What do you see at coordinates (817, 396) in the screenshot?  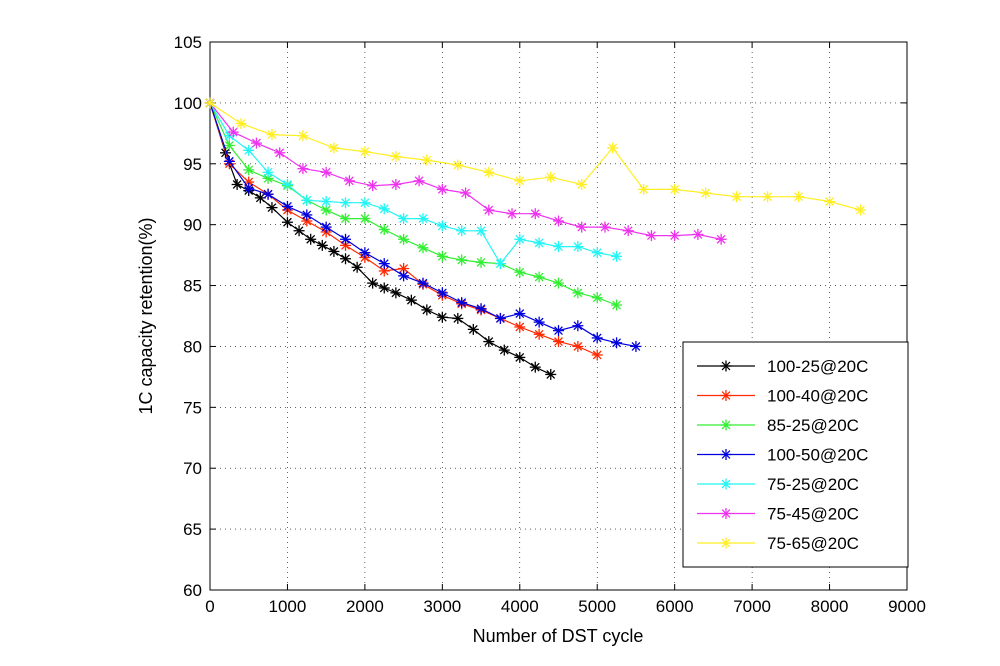 I see `legend-label: 100-40@20C` at bounding box center [817, 396].